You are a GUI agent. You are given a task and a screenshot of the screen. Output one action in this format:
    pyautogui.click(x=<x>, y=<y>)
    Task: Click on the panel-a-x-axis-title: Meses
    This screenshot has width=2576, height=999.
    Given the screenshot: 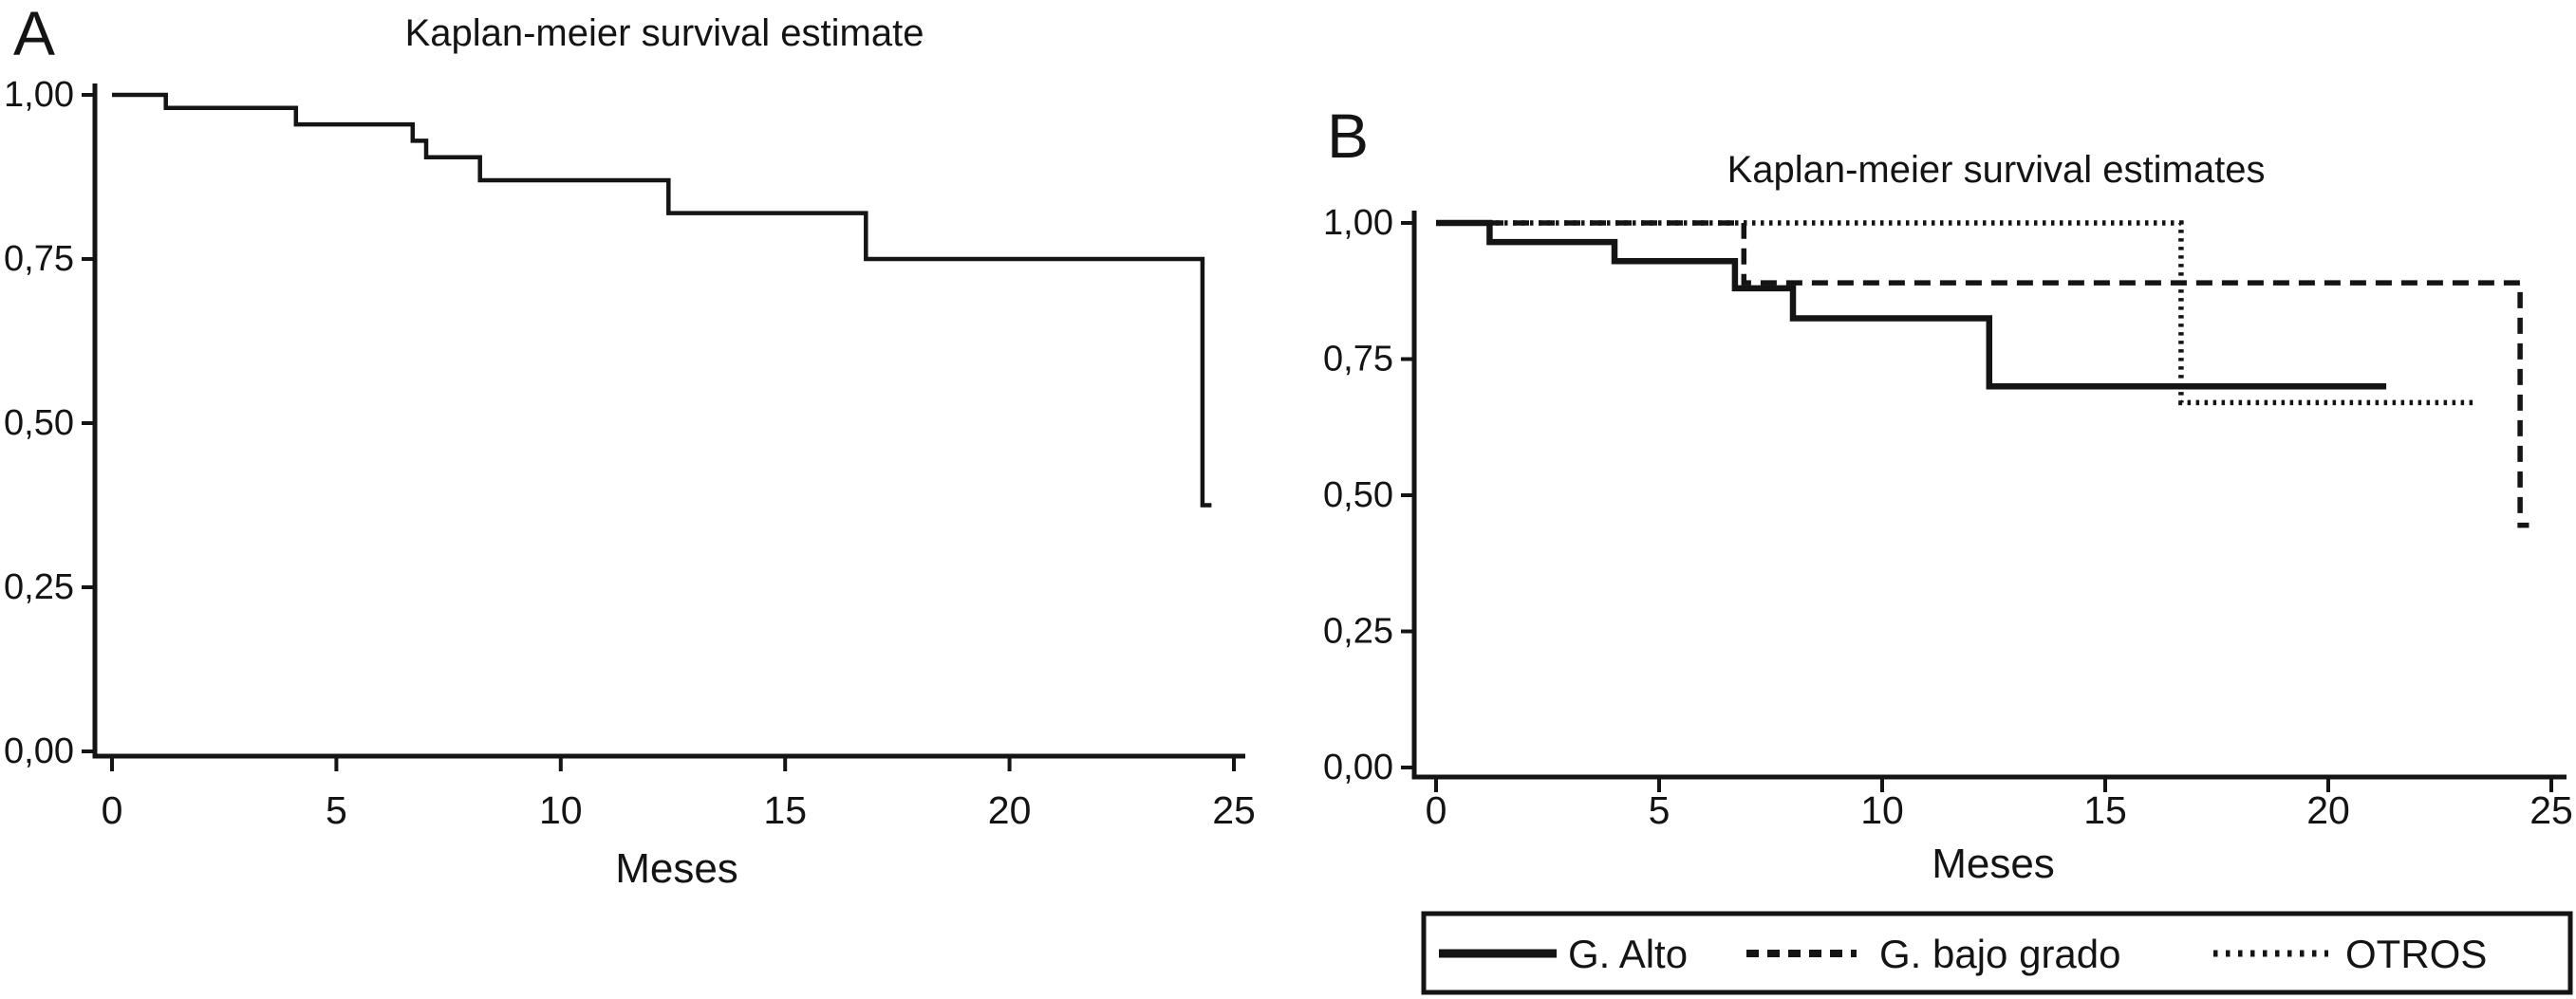 What is the action you would take?
    pyautogui.click(x=676, y=868)
    